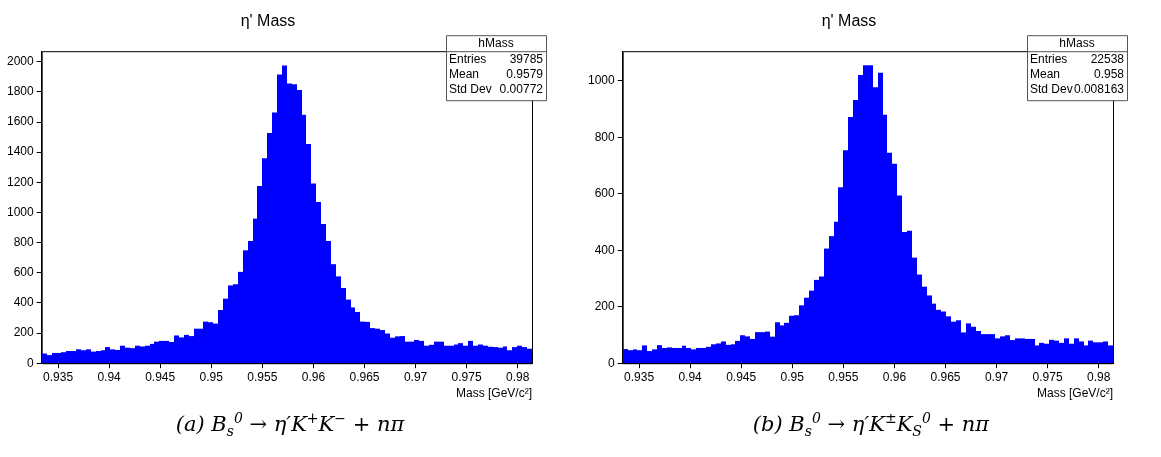  I want to click on annotation: 39785, so click(526, 59).